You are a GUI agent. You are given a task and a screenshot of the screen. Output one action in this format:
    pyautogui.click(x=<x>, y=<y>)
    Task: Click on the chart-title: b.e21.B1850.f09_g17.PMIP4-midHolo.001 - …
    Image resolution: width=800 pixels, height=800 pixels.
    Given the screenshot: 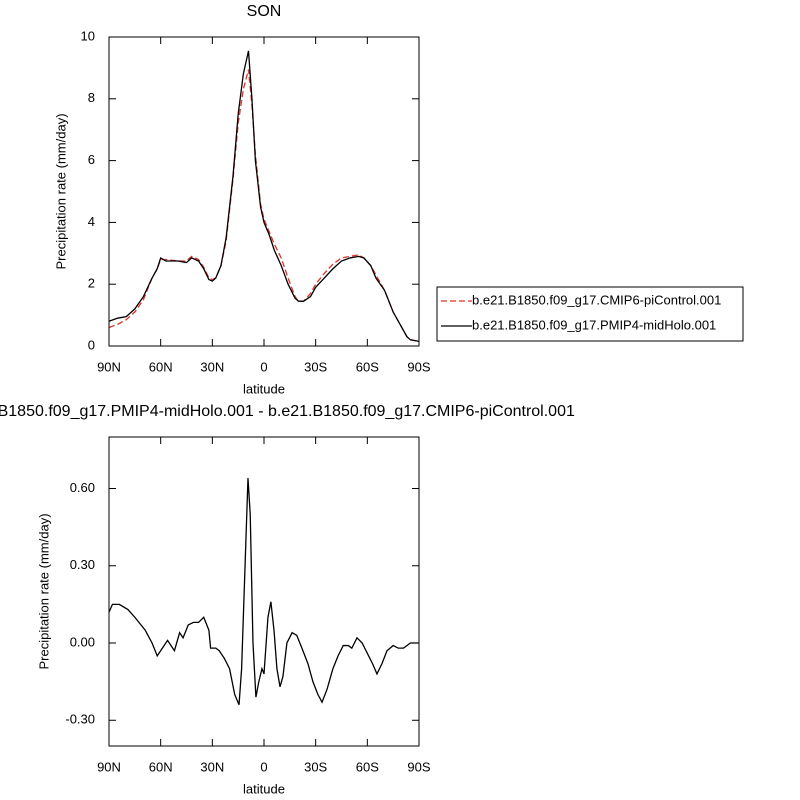 What is the action you would take?
    pyautogui.click(x=287, y=411)
    